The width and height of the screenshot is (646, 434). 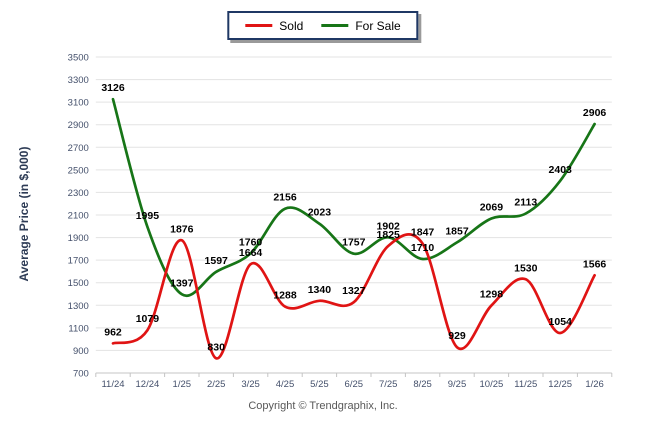 What do you see at coordinates (78, 238) in the screenshot?
I see `y-axis-tick-label: 1900` at bounding box center [78, 238].